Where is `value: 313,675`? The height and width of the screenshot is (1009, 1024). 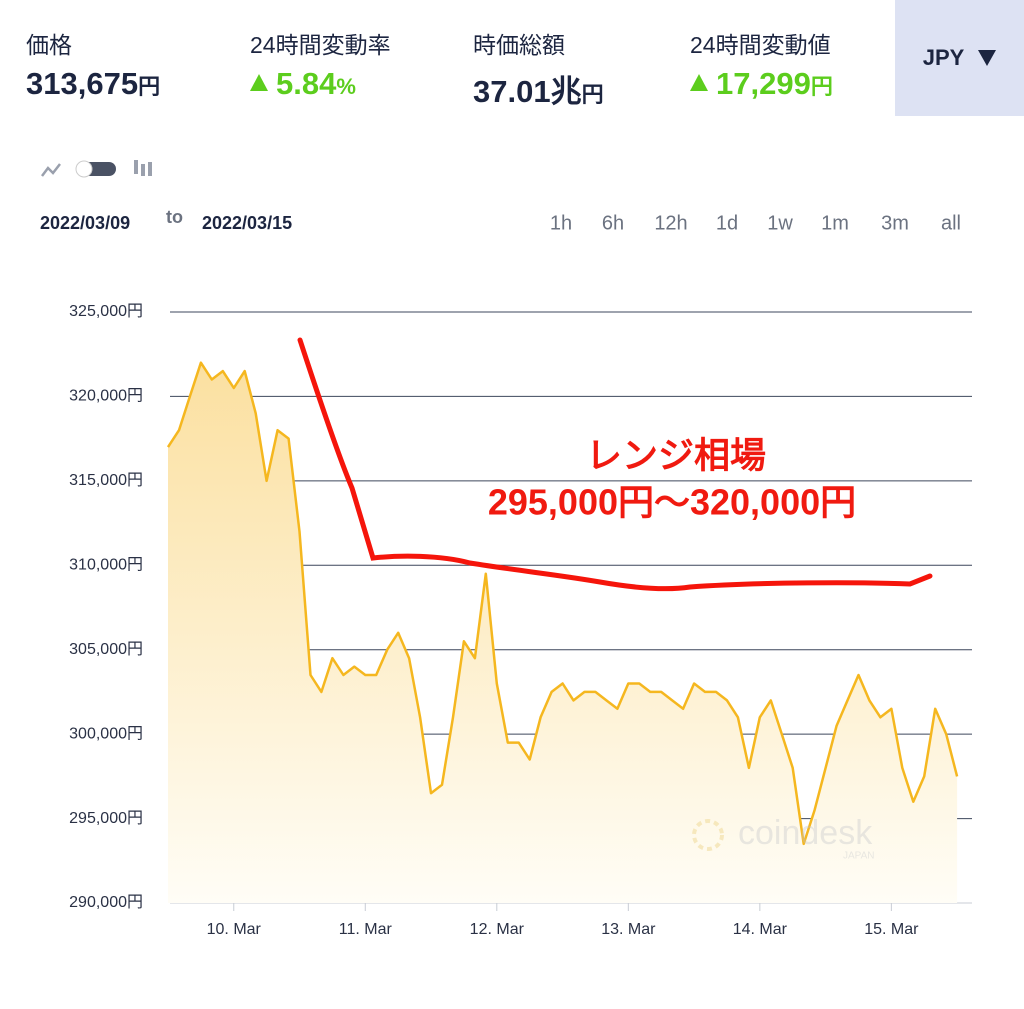
value: 313,675 is located at coordinates (82, 83).